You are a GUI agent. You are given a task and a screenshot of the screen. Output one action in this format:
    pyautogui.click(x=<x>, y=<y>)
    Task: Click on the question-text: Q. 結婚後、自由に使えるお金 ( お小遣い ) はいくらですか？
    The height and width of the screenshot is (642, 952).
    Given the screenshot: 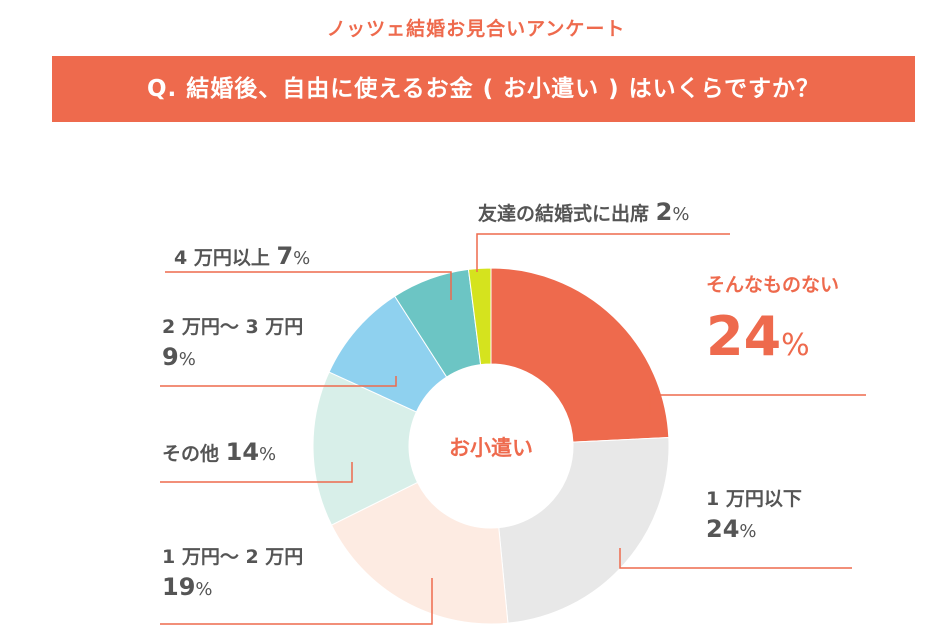 What is the action you would take?
    pyautogui.click(x=483, y=89)
    